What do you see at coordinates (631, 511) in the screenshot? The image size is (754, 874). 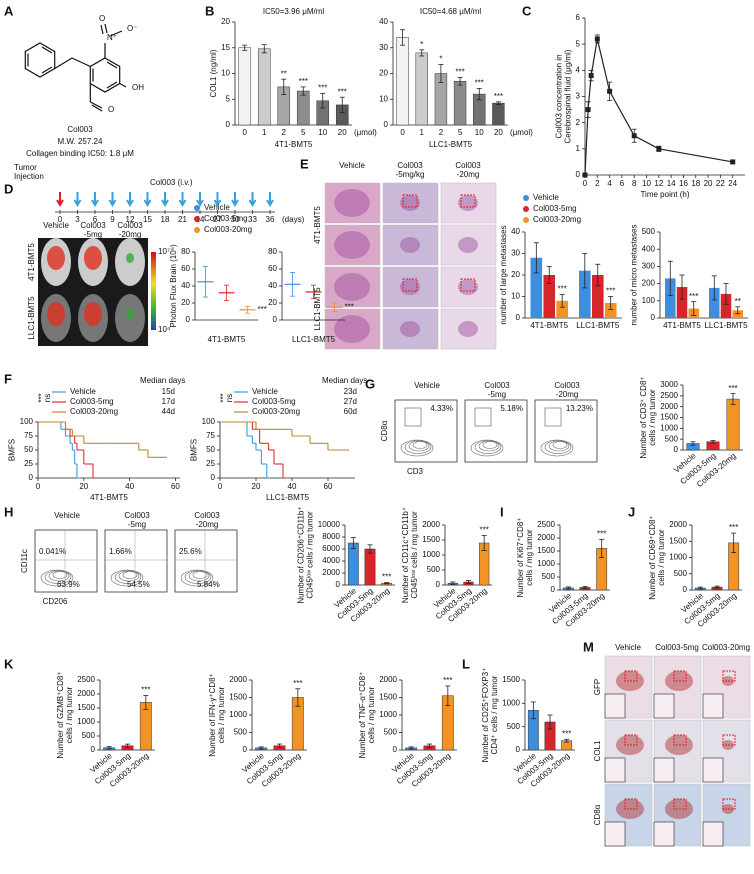 I see `panel-letter: J` at bounding box center [631, 511].